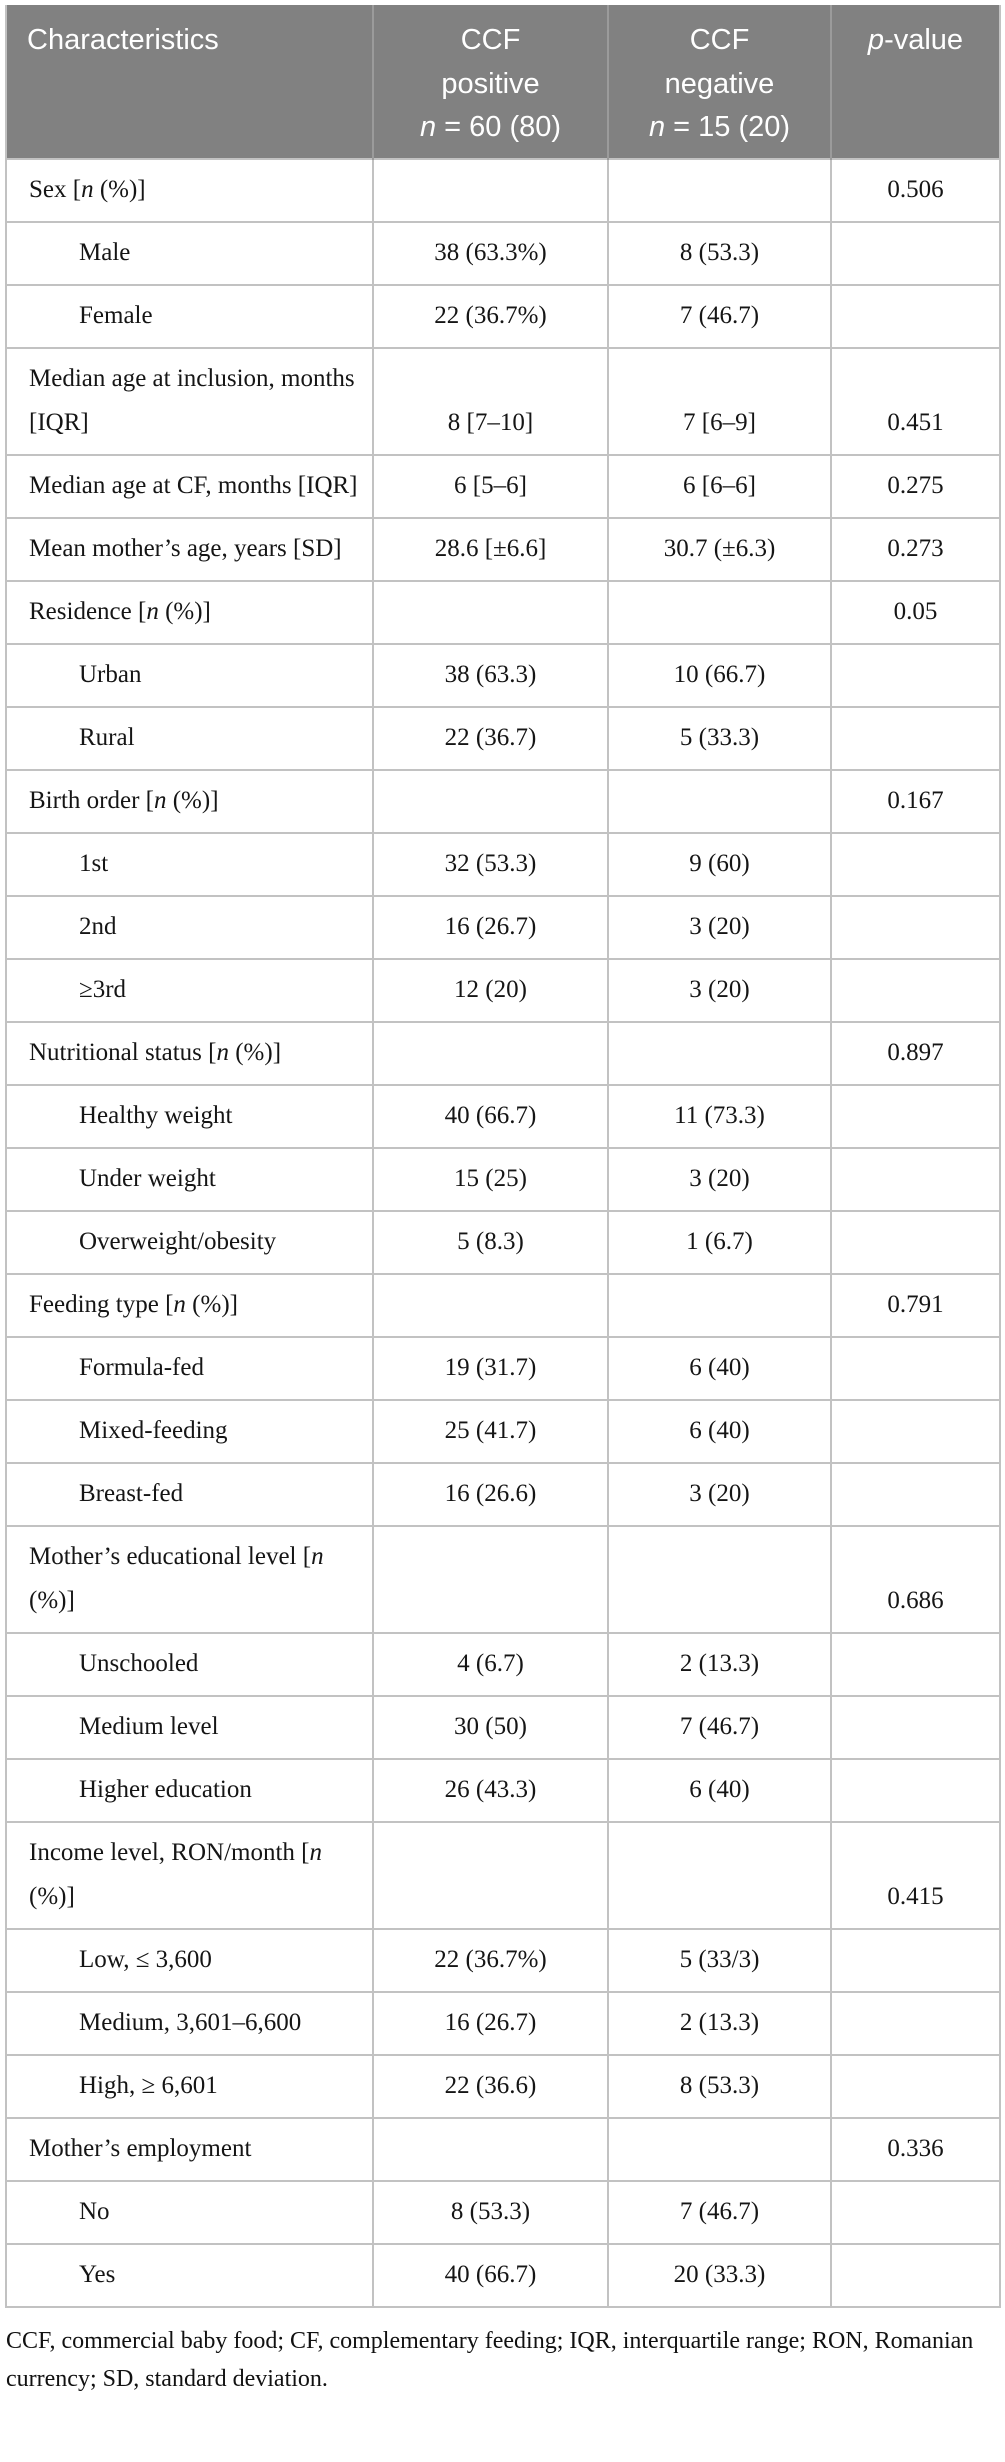 Image resolution: width=1005 pixels, height=2462 pixels. I want to click on table-row: Medium, 3,601–6,600 16 (26.7) 2 (13.3), so click(503, 2023).